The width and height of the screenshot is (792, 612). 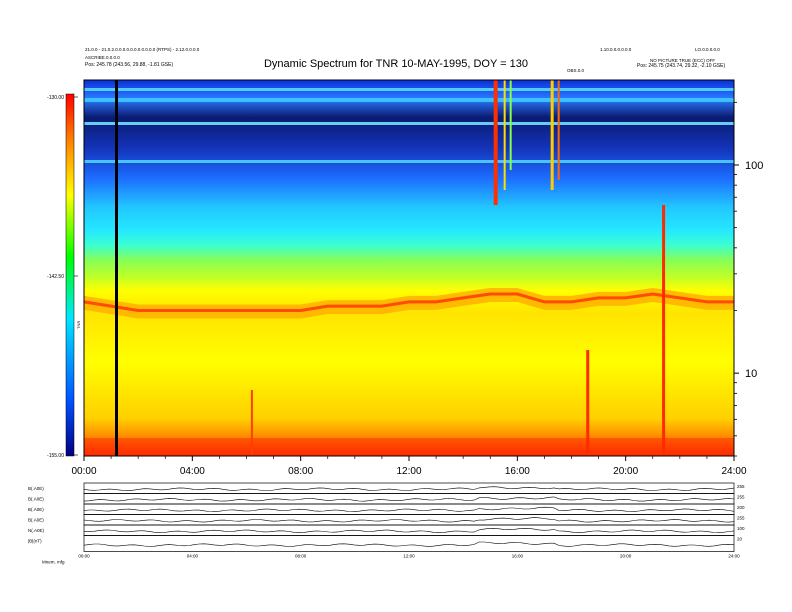 I want to click on colorbar-tick-label: -130.00, so click(x=55, y=98).